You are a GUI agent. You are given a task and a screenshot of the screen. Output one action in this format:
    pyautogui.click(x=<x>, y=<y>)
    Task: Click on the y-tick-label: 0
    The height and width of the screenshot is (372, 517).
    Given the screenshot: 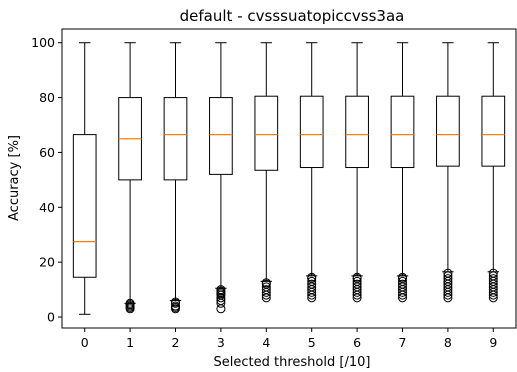 What is the action you would take?
    pyautogui.click(x=51, y=317)
    